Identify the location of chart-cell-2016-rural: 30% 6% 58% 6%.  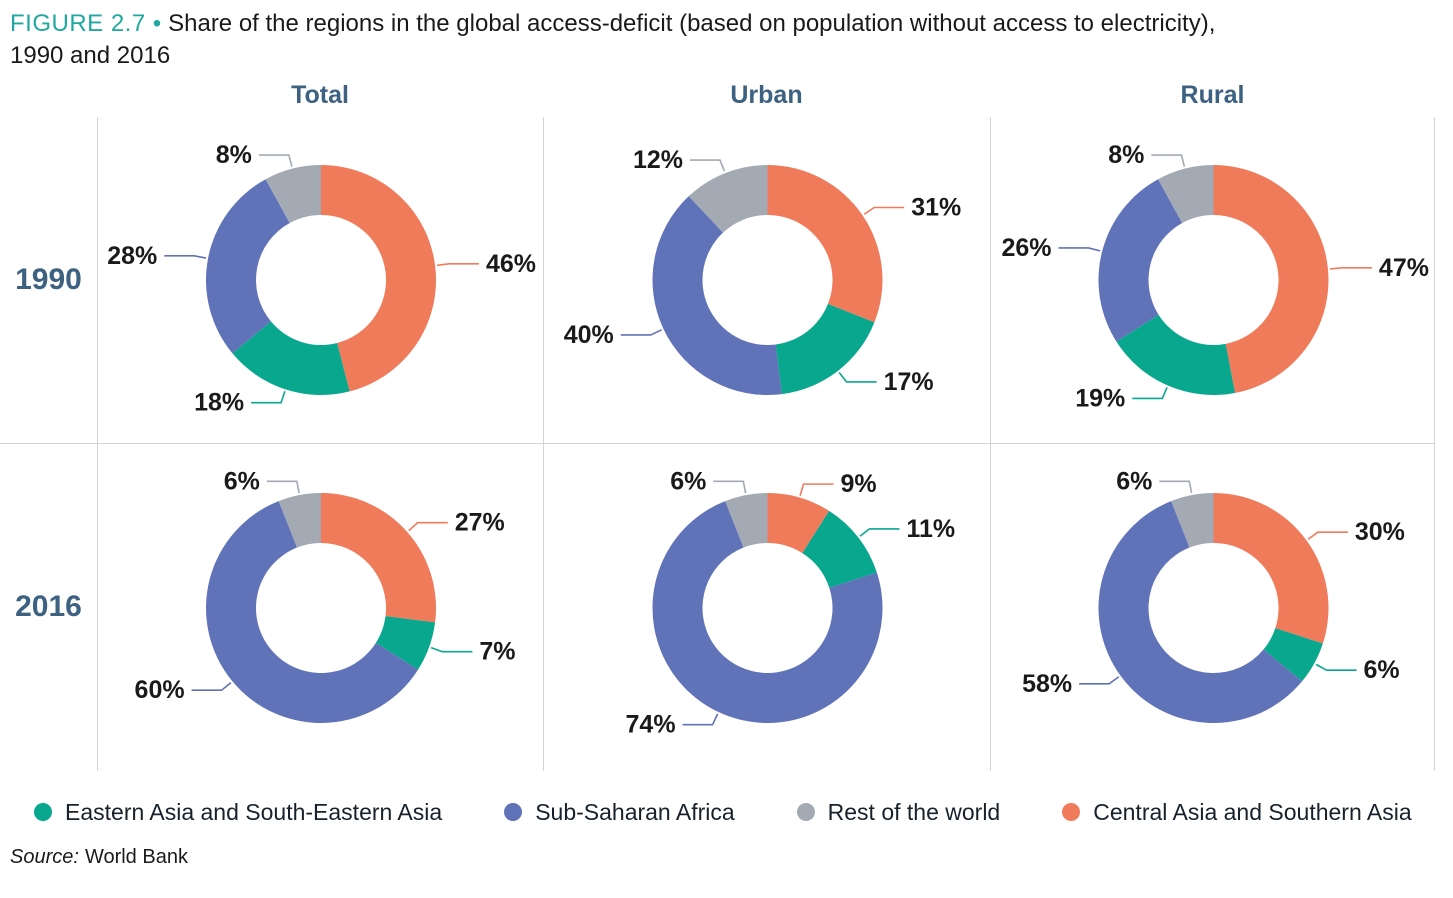
(1212, 606).